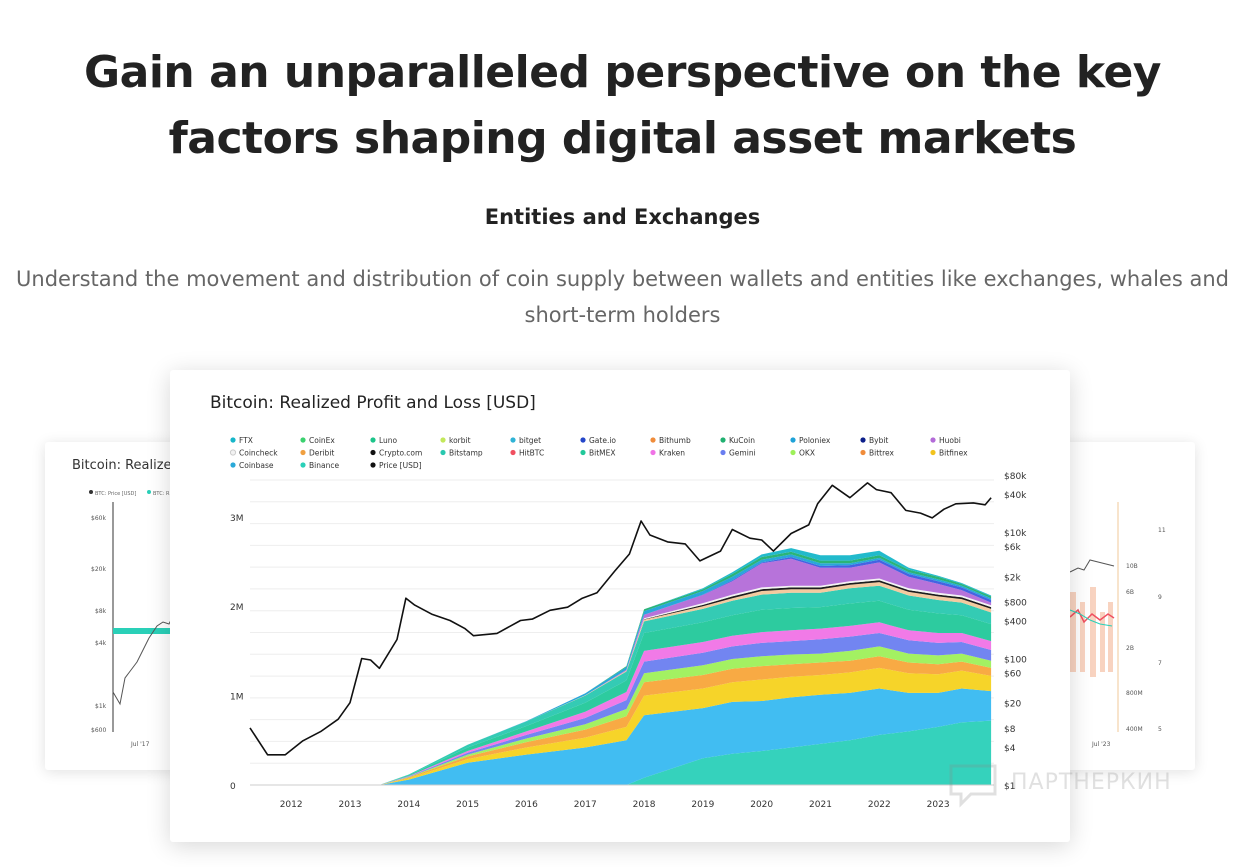 This screenshot has width=1245, height=867. I want to click on area-series-bittrex, so click(626, 720).